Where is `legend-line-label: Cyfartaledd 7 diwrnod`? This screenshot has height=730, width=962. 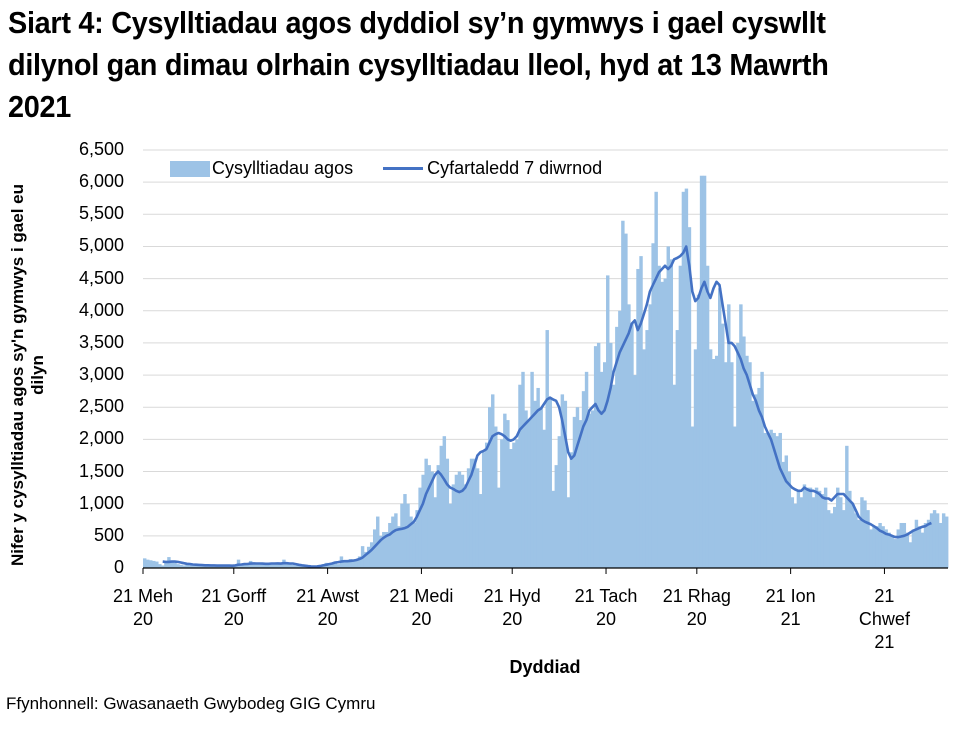 legend-line-label: Cyfartaledd 7 diwrnod is located at coordinates (515, 168).